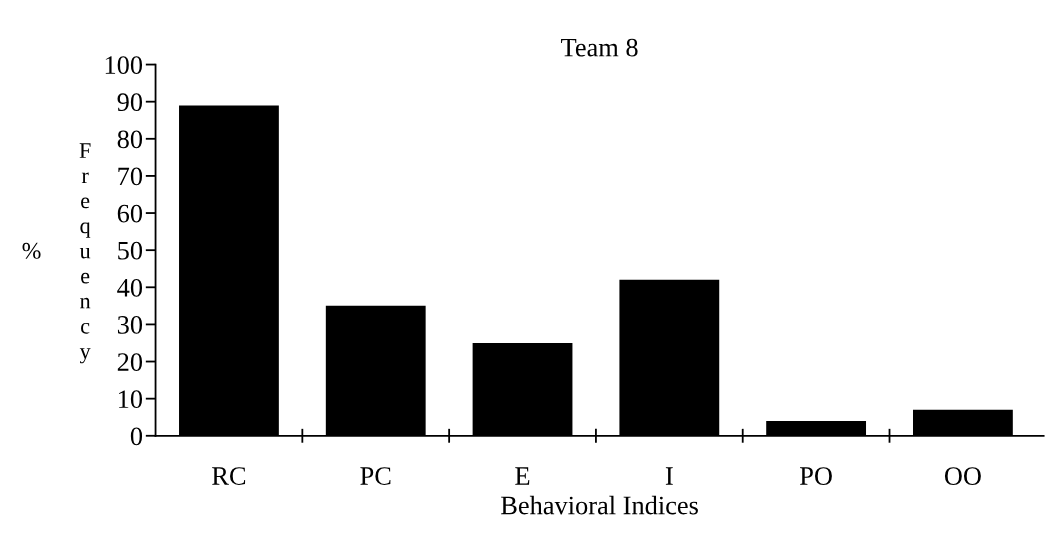 The height and width of the screenshot is (538, 1051). Describe the element at coordinates (599, 47) in the screenshot. I see `chart-title: Team 8` at that location.